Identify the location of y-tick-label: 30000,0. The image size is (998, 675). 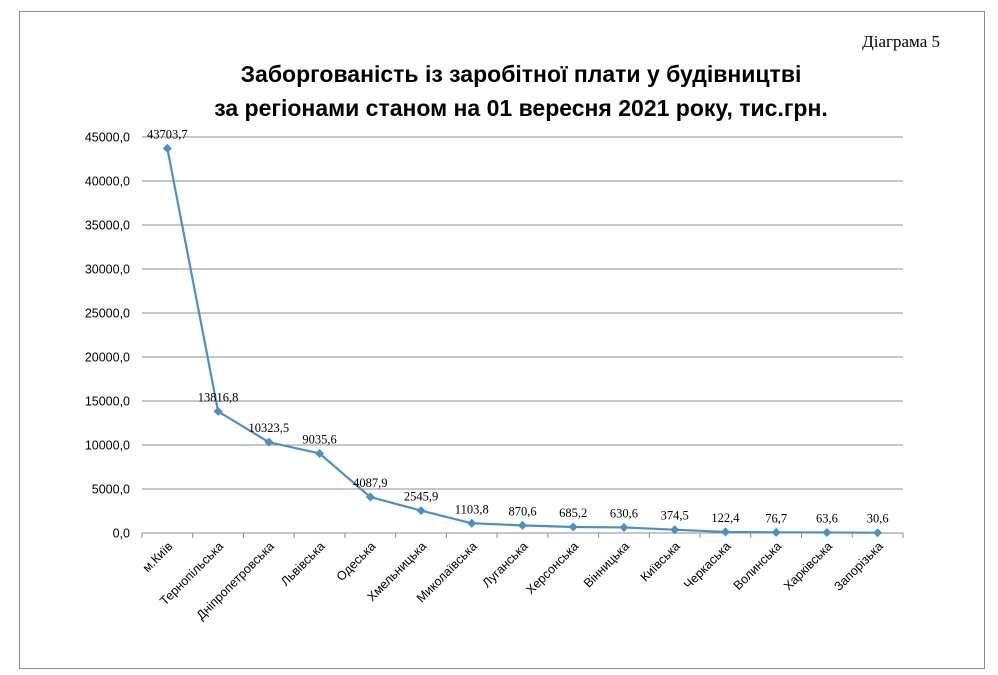
(107, 270).